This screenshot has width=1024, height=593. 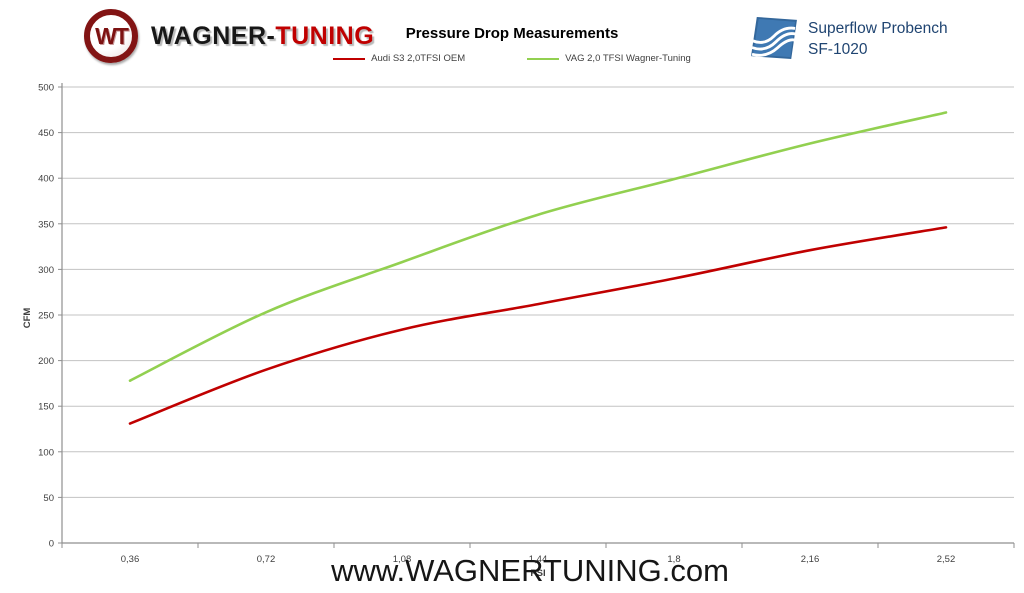 What do you see at coordinates (46, 361) in the screenshot?
I see `y-tick-label: 200` at bounding box center [46, 361].